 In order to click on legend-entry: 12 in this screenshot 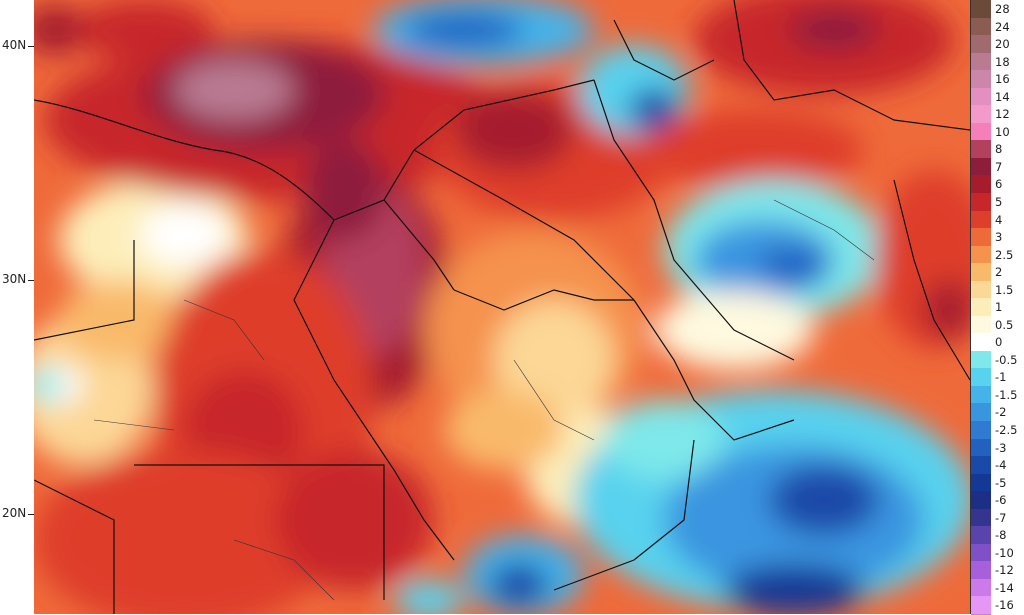, I will do `click(997, 114)`.